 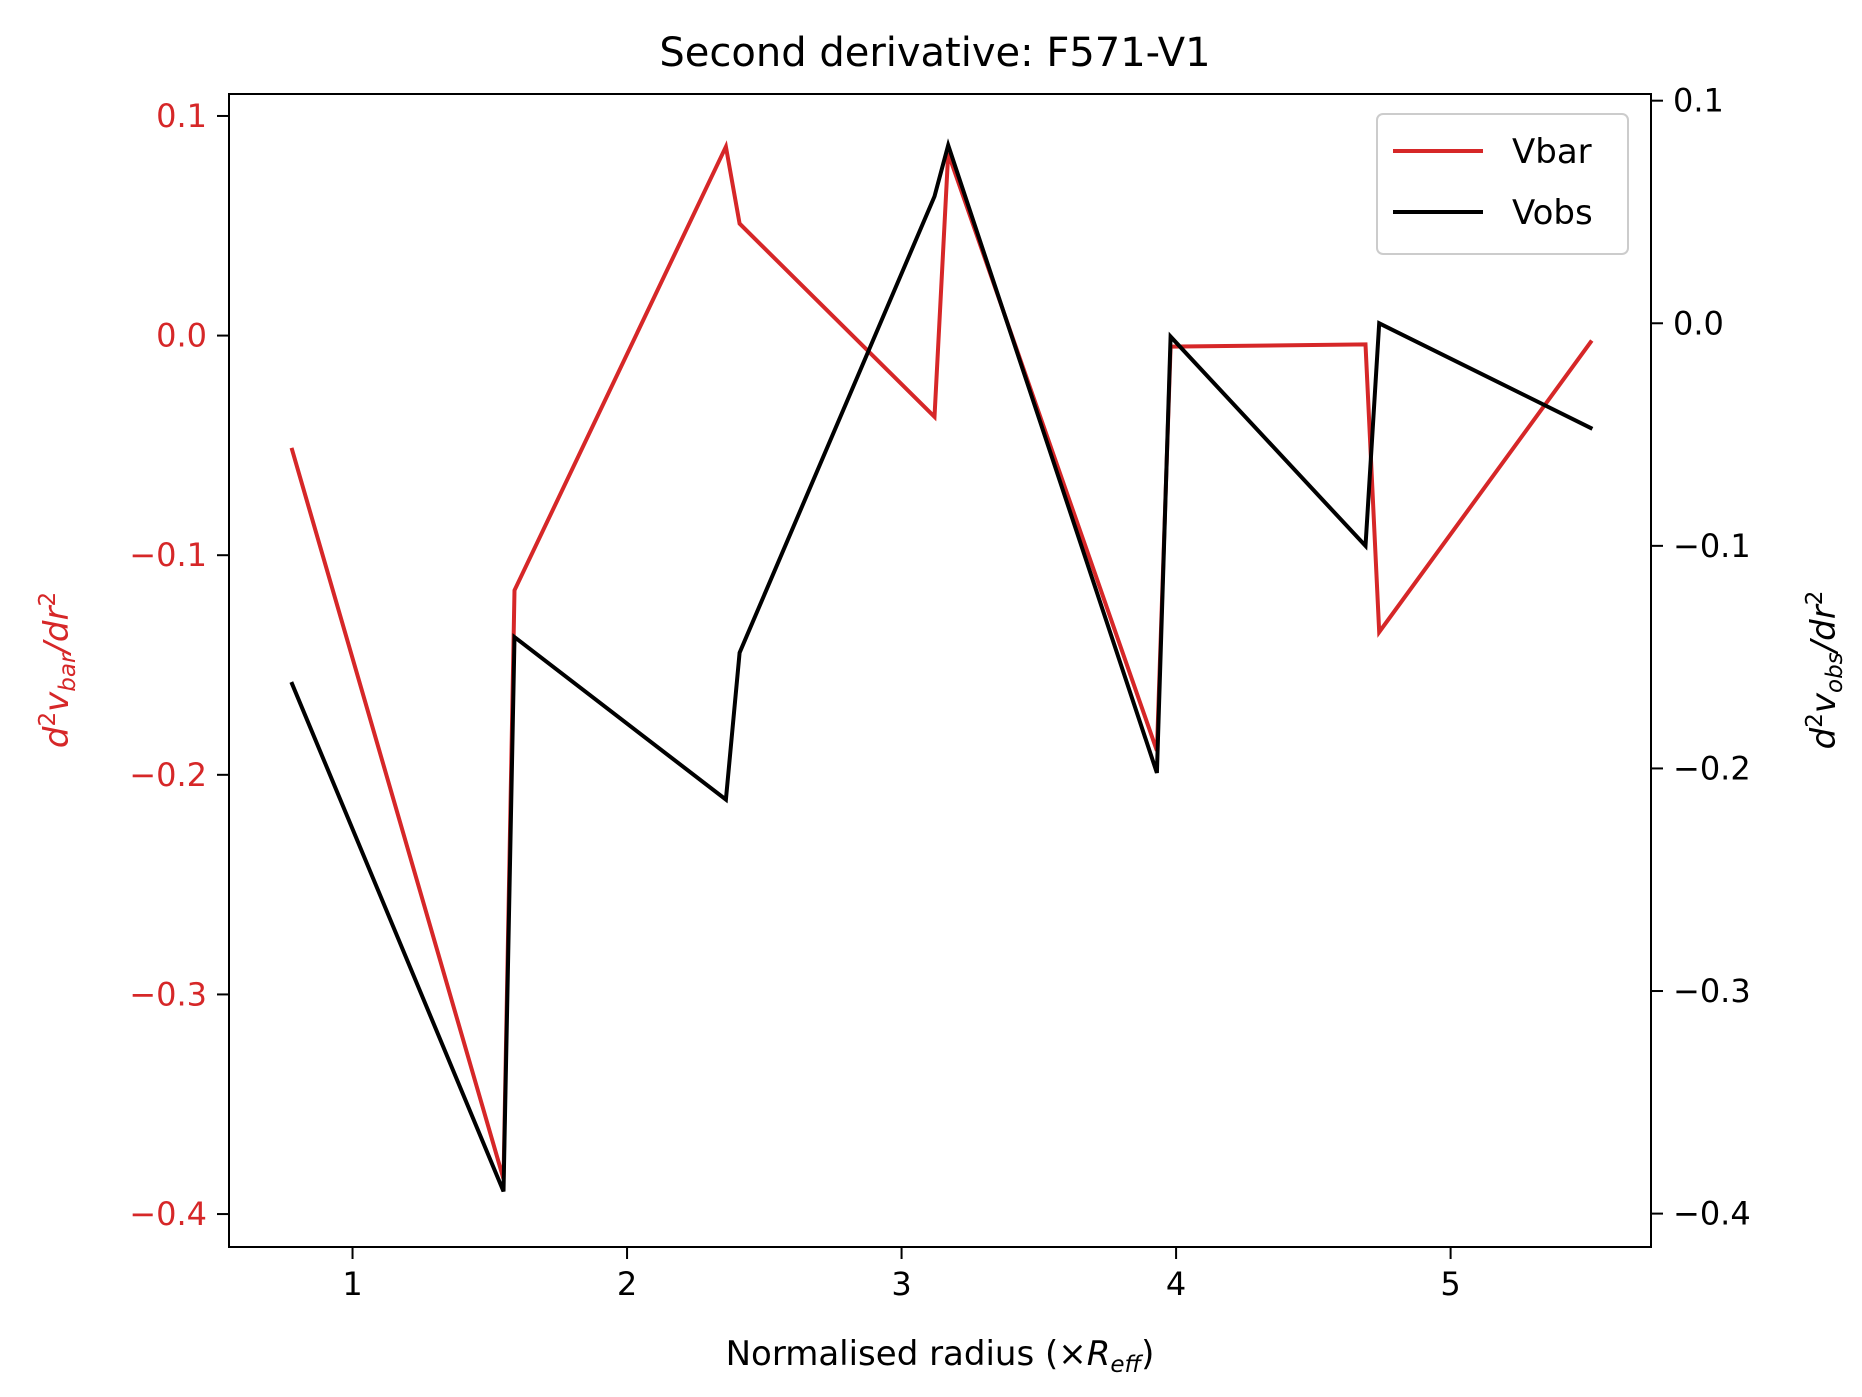 What do you see at coordinates (58, 670) in the screenshot?
I see `y-left-axis-label: d2vbar/dr2` at bounding box center [58, 670].